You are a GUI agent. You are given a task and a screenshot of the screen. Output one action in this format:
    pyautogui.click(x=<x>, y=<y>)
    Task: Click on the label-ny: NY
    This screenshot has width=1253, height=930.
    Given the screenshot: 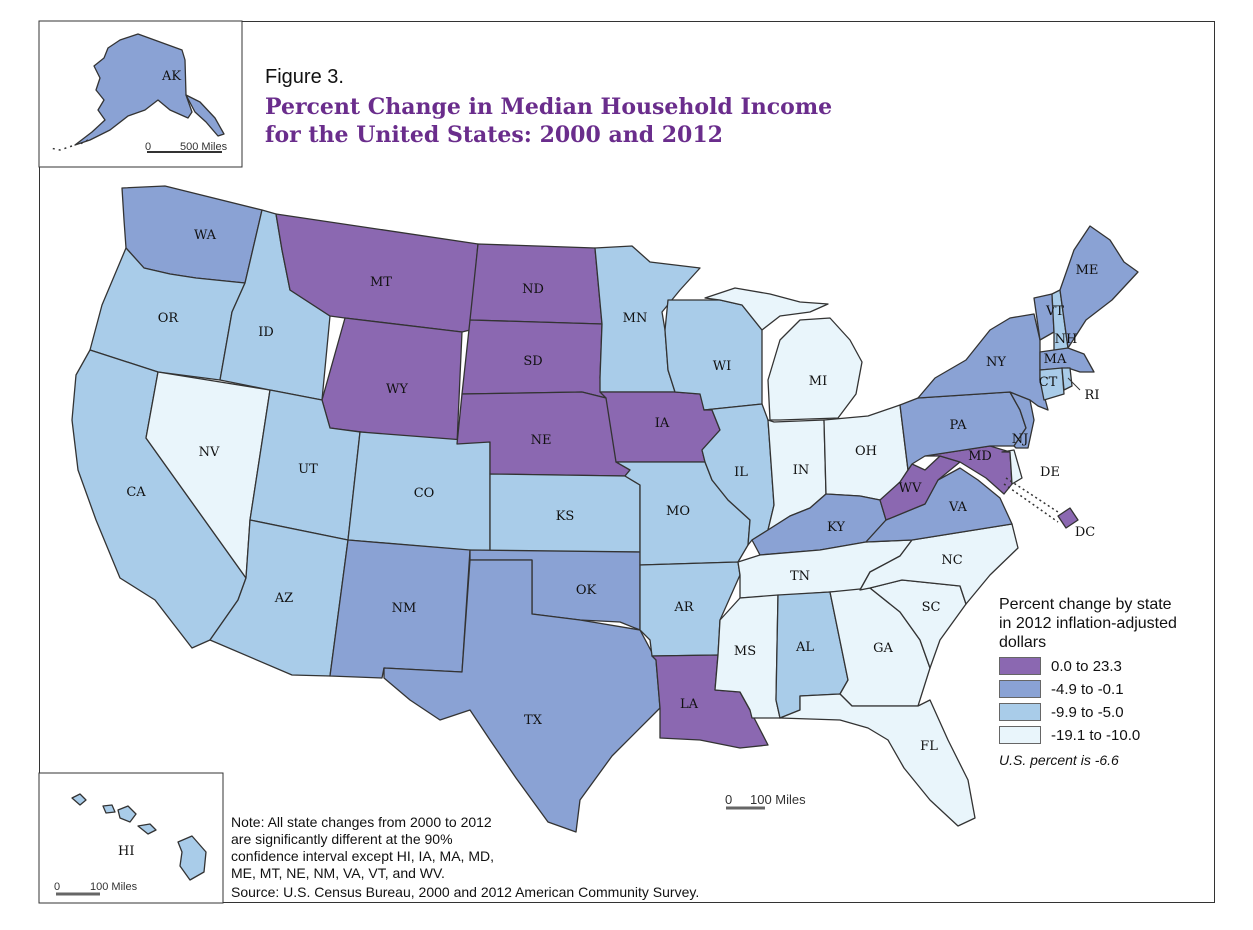 What is the action you would take?
    pyautogui.click(x=996, y=362)
    